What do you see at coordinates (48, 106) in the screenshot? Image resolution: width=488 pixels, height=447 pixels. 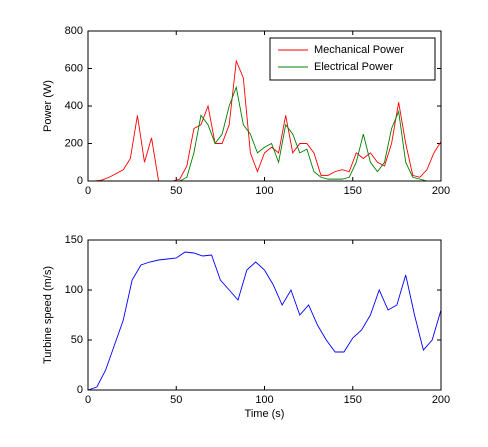 I see `y-axis-label: Power (W)` at bounding box center [48, 106].